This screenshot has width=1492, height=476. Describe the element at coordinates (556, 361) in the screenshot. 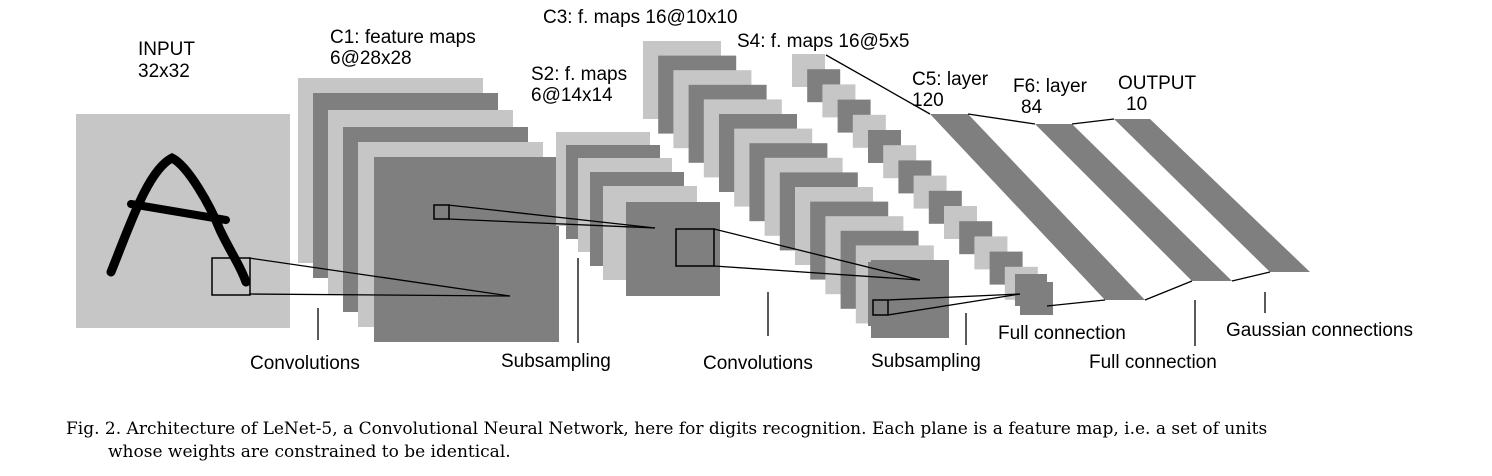

I see `op-subsampling-1: Subsampling` at that location.